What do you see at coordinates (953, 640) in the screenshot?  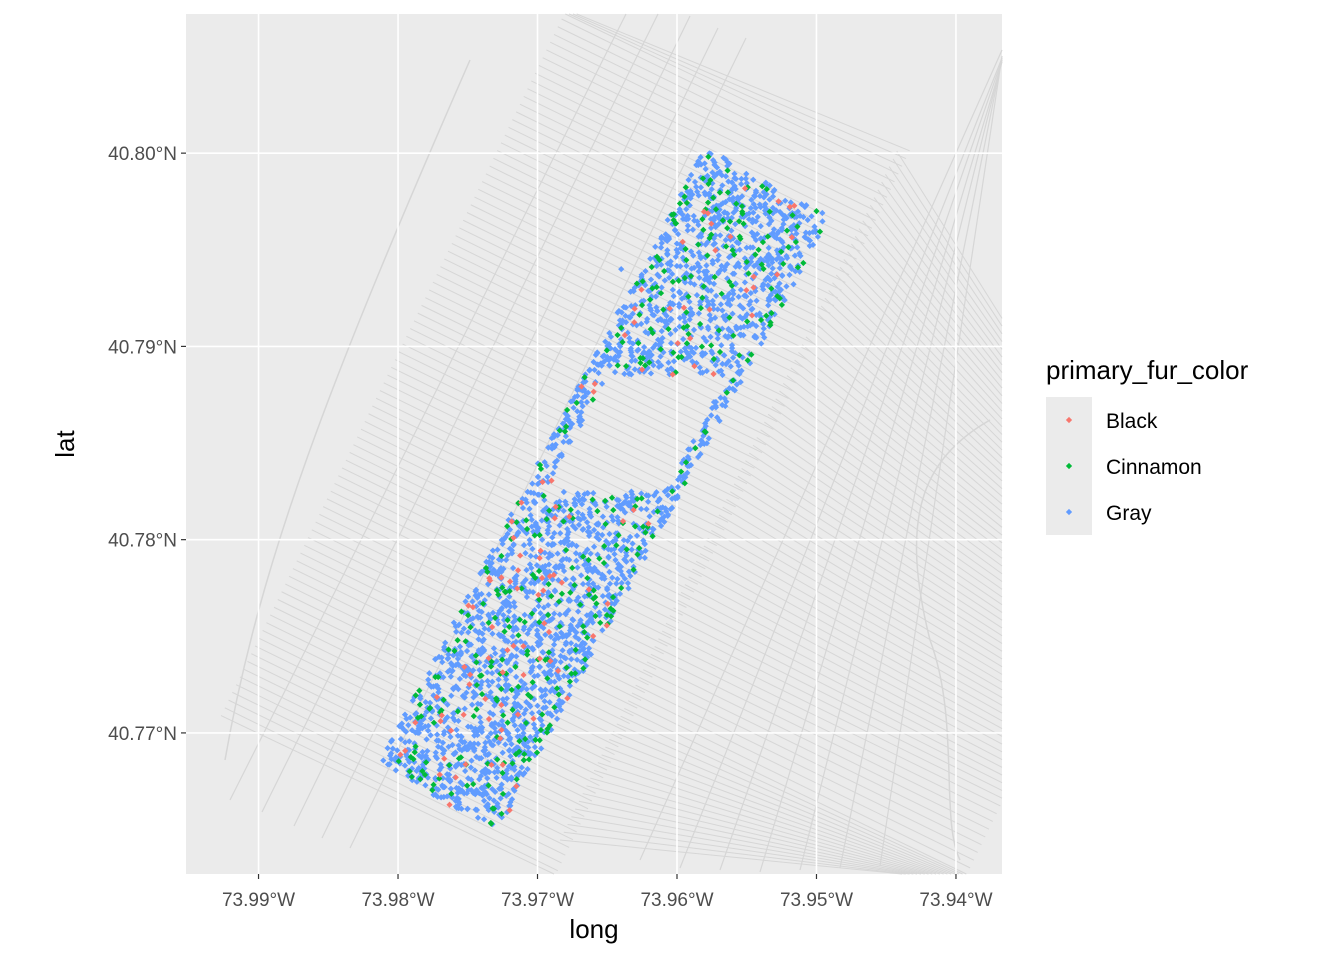 I see `river-edge-east` at bounding box center [953, 640].